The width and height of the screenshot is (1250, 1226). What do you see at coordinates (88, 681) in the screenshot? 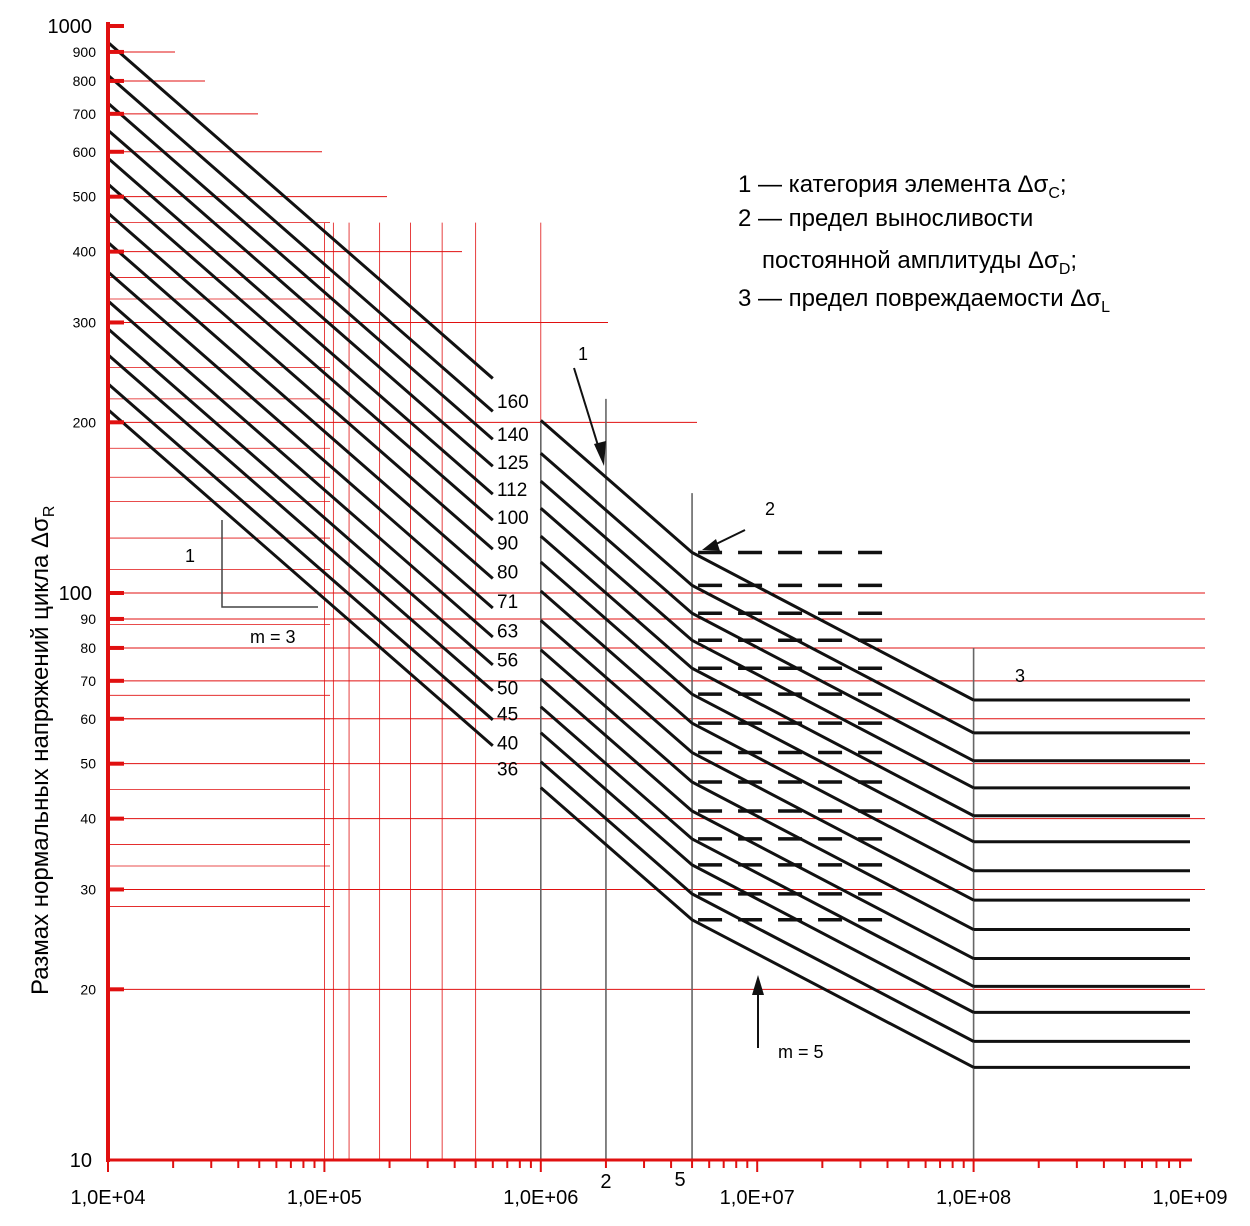
I see `y-tick-label: 70` at bounding box center [88, 681].